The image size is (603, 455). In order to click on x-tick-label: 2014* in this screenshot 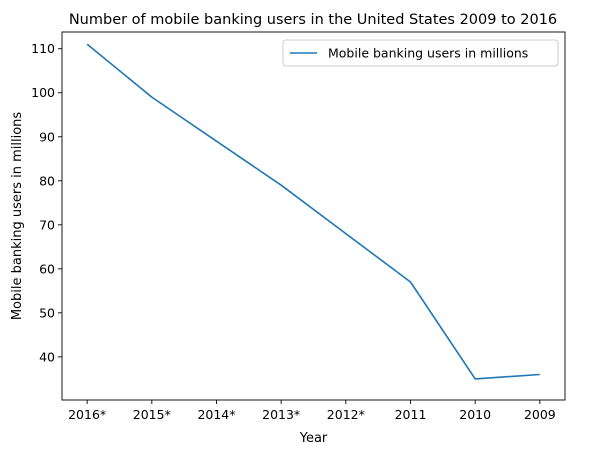, I will do `click(216, 414)`.